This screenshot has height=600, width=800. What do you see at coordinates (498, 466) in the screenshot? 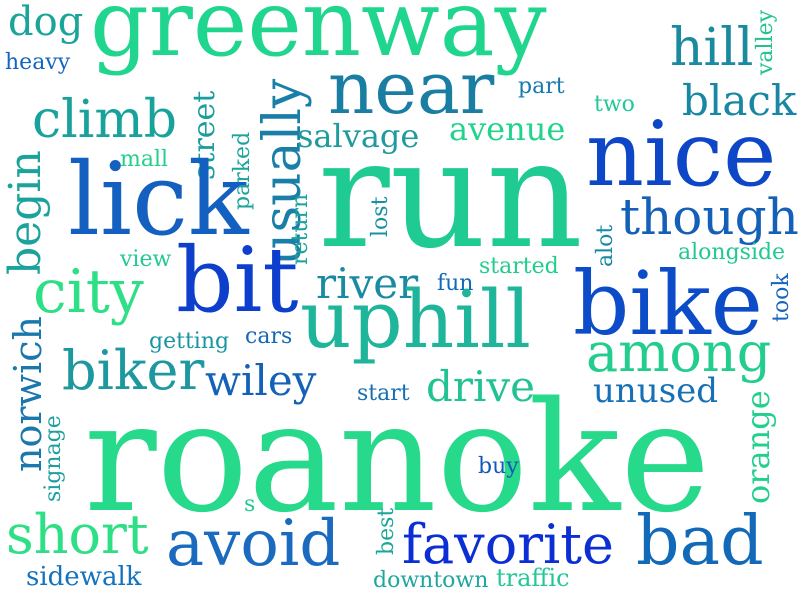
I see `word-buy: buy` at bounding box center [498, 466].